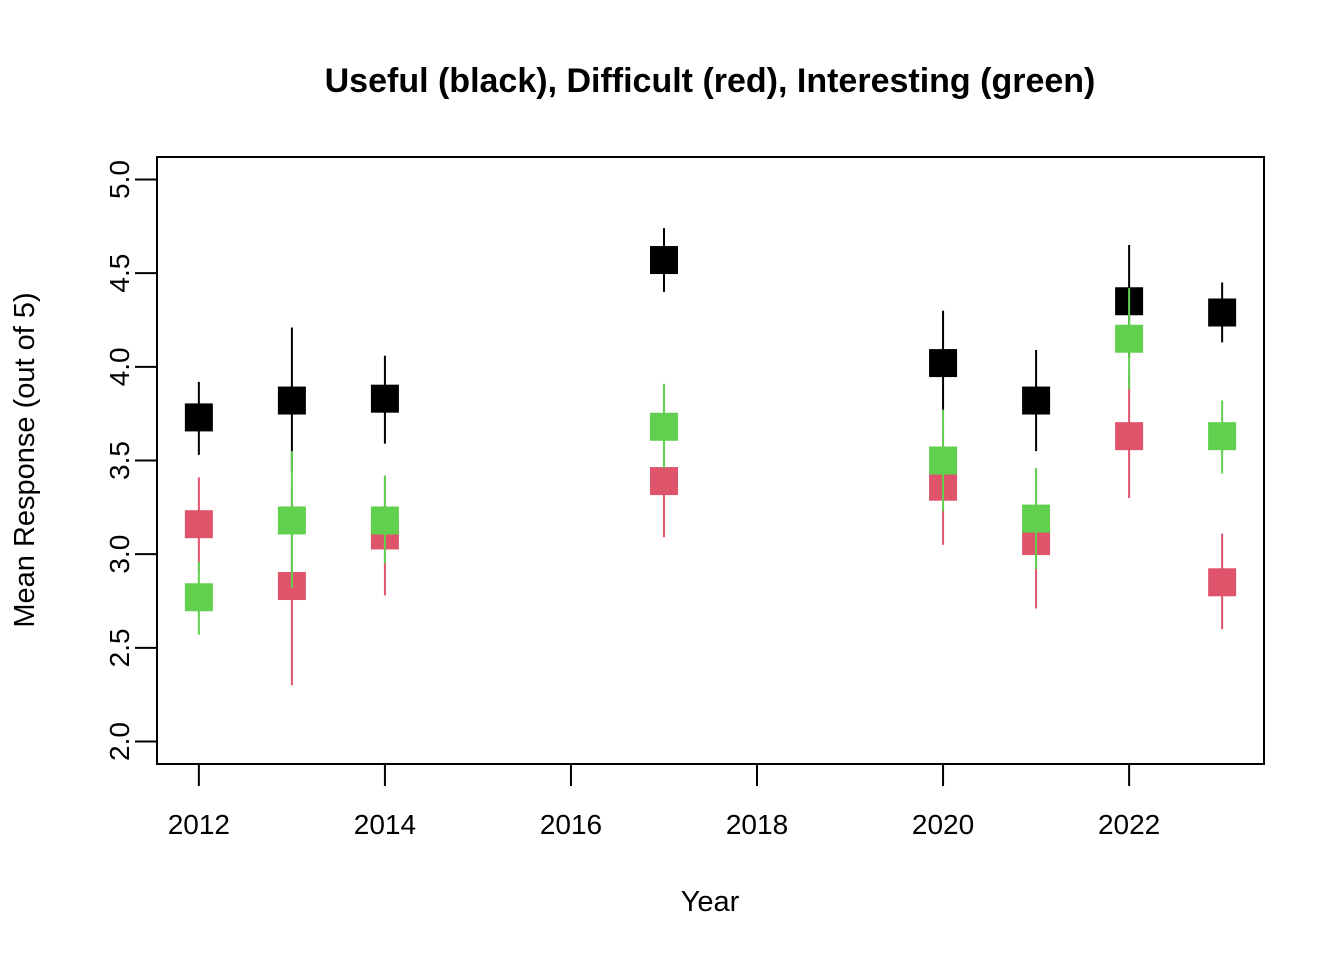 Image resolution: width=1344 pixels, height=960 pixels. Describe the element at coordinates (664, 801) in the screenshot. I see `x-axis: 2012 2014 2016 2018 2020 2022` at that location.